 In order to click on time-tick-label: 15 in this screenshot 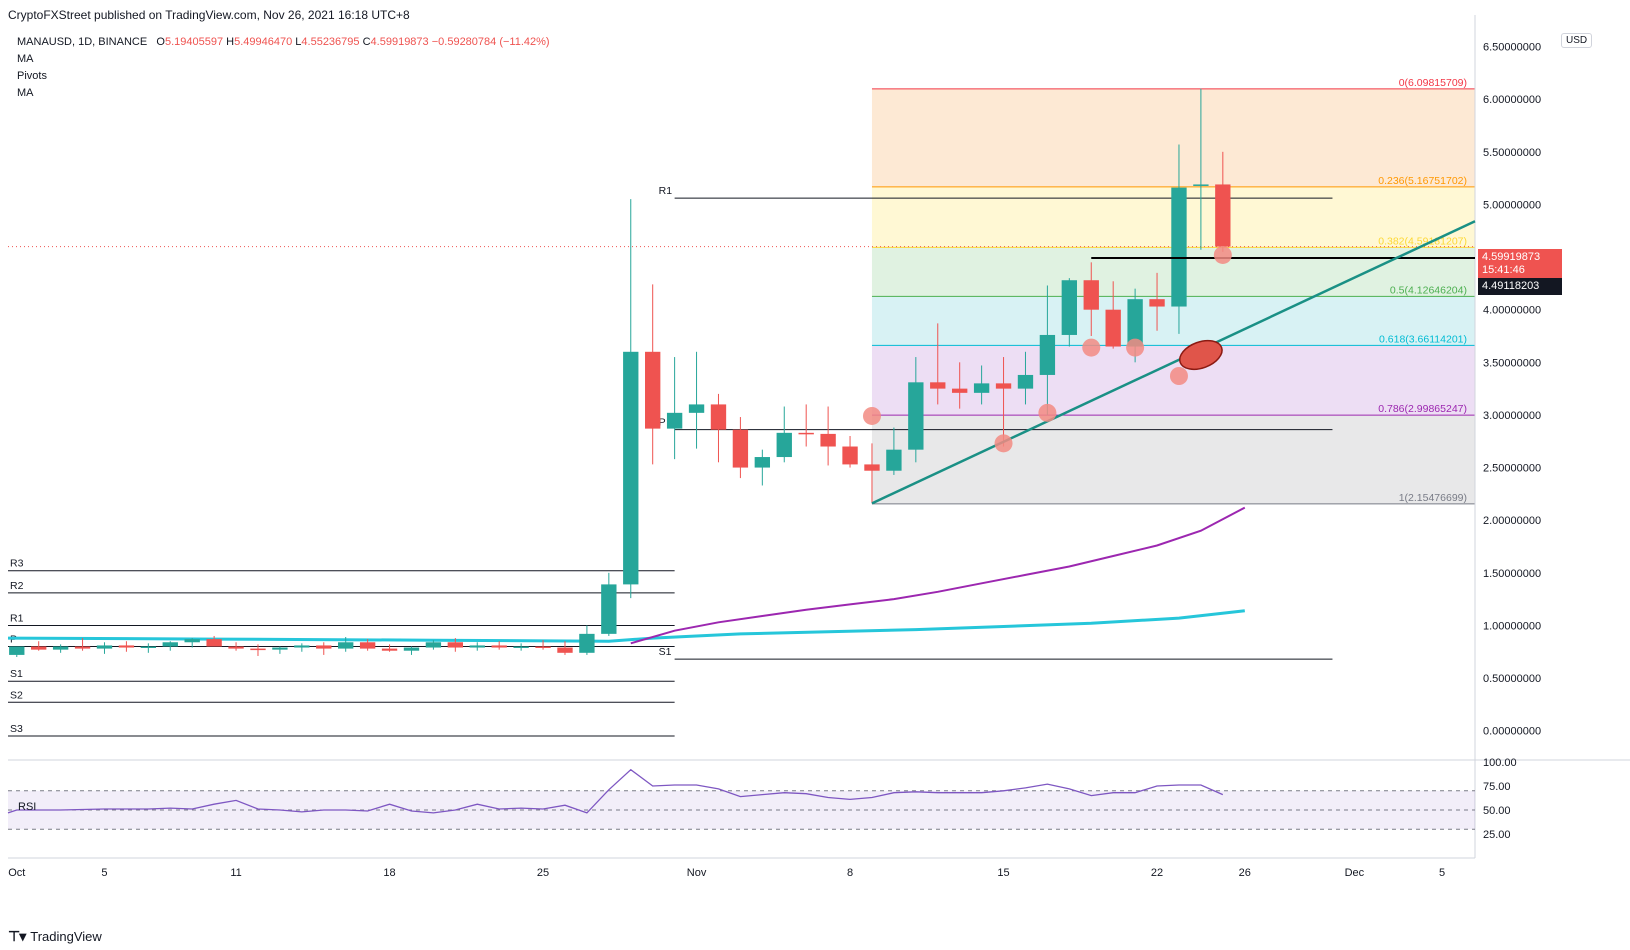, I will do `click(1003, 873)`.